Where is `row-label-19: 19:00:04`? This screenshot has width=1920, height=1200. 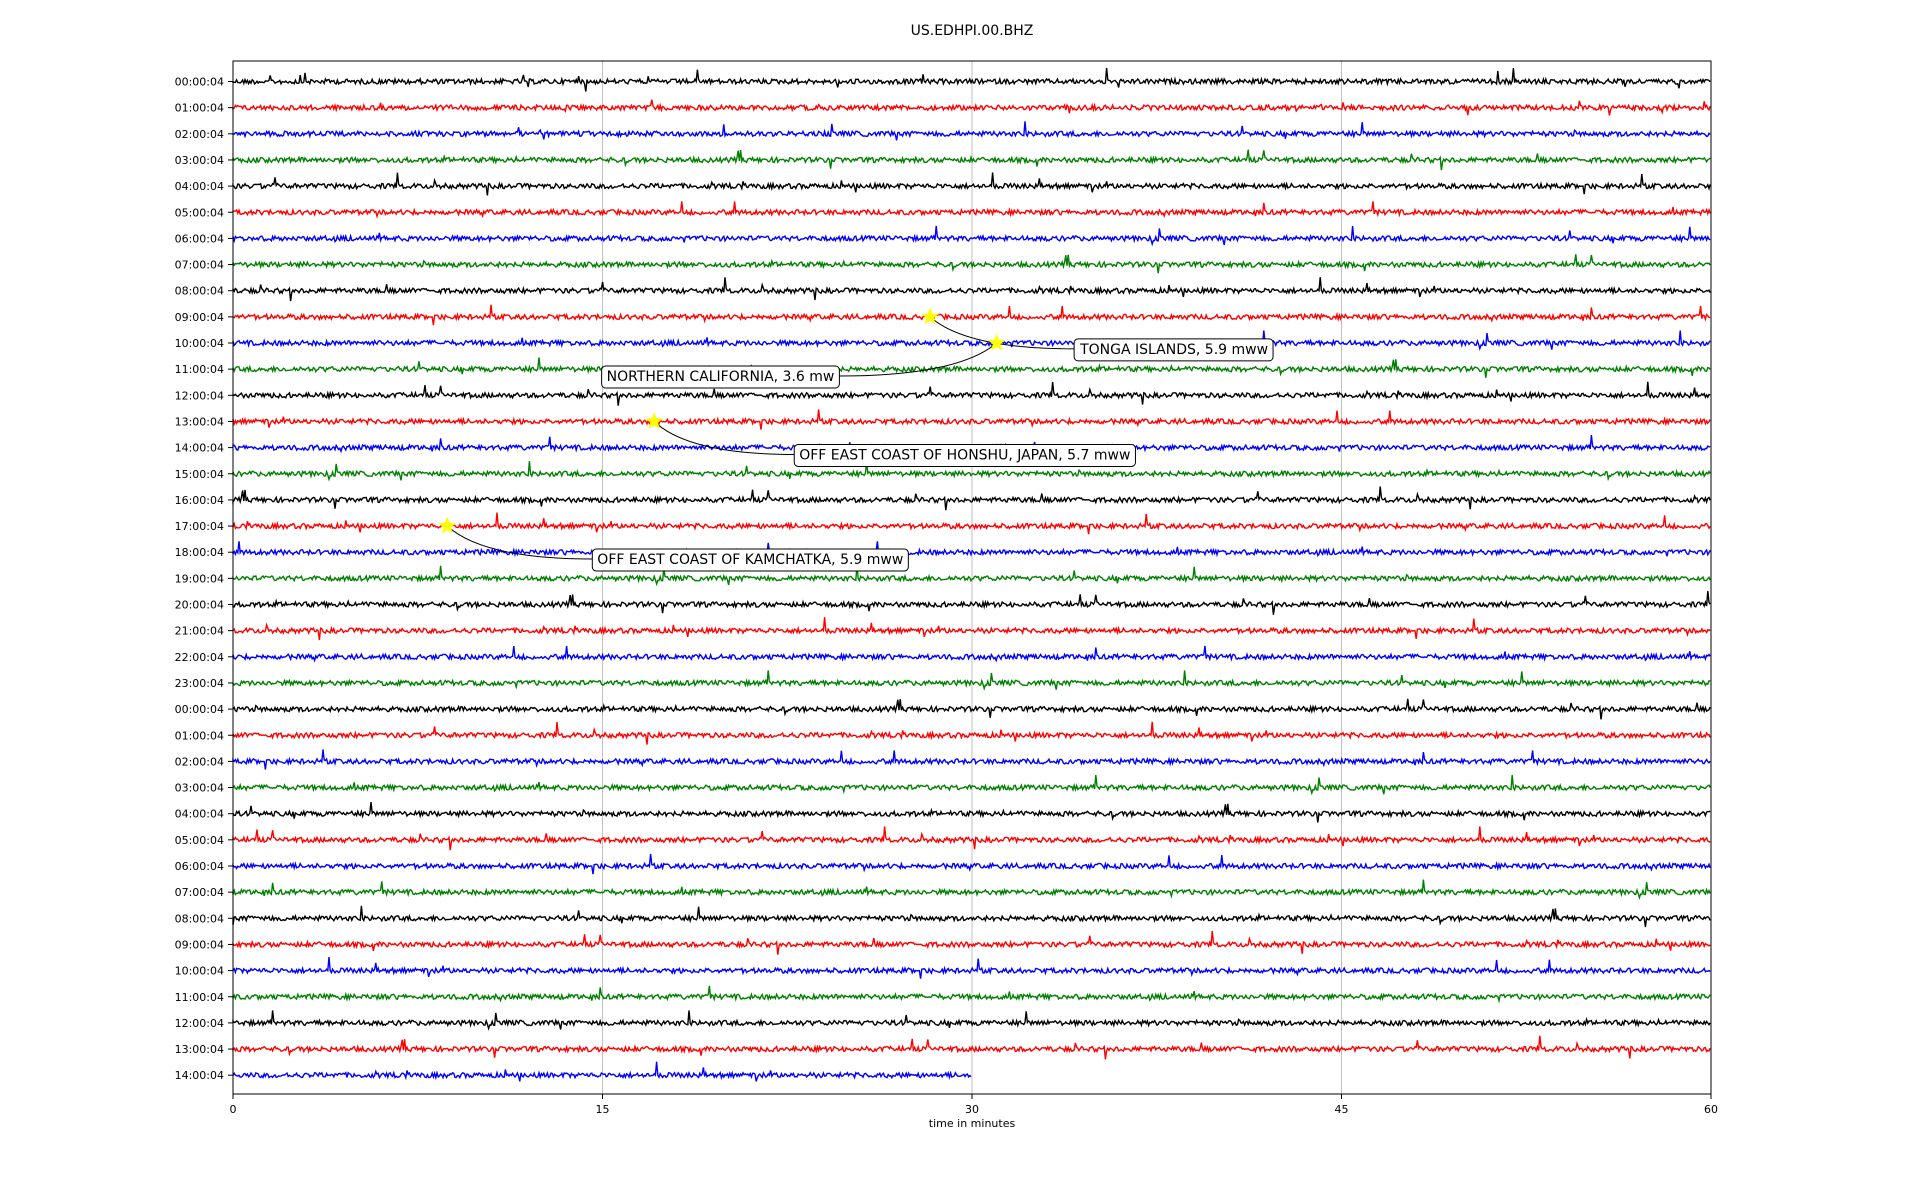 row-label-19: 19:00:04 is located at coordinates (199, 578).